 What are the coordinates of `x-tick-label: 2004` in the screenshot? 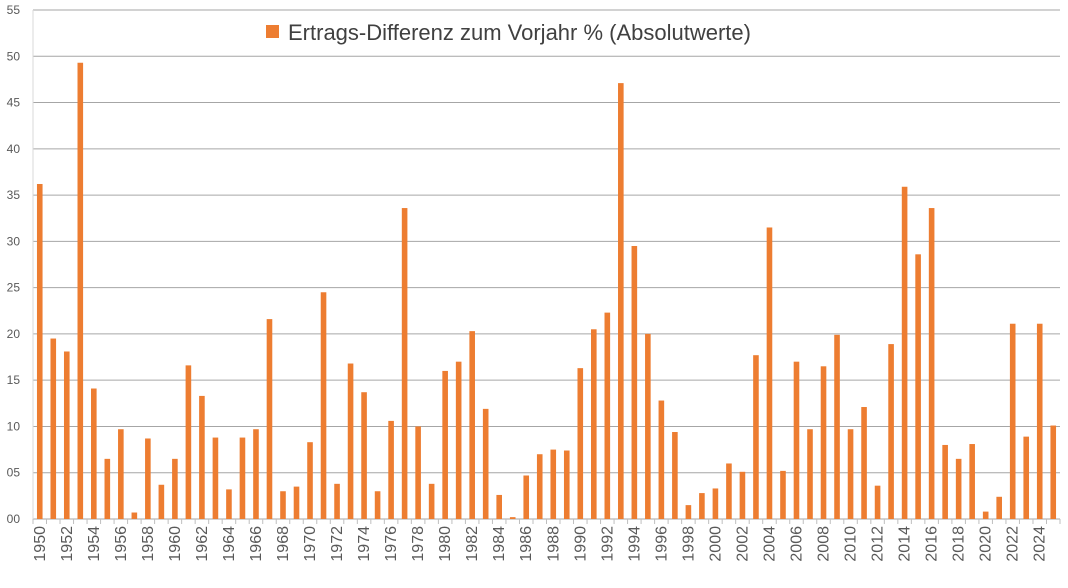 It's located at (769, 544).